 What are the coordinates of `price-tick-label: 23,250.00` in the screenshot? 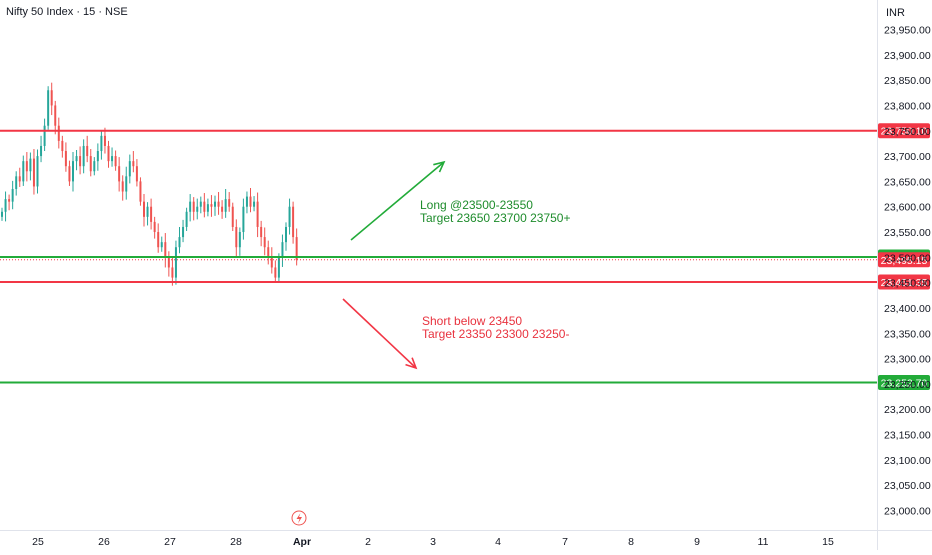 It's located at (907, 385).